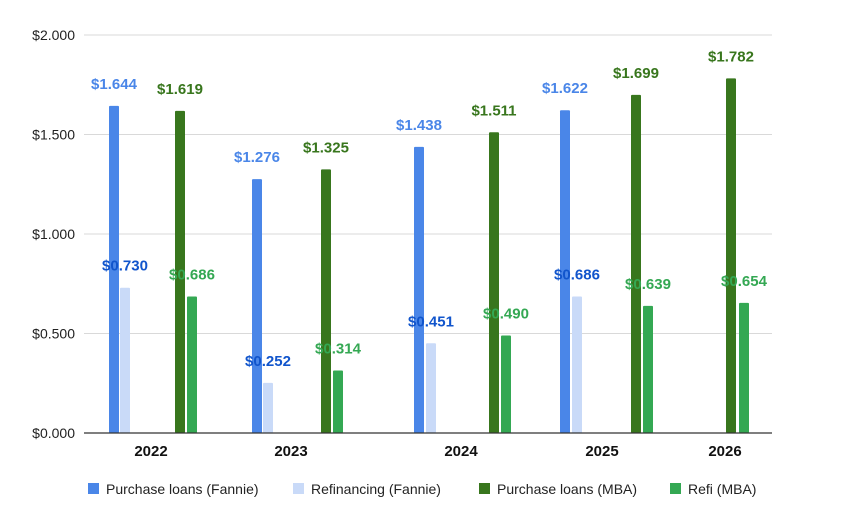 This screenshot has width=847, height=525. I want to click on x-axis: 2022 2023 2024 2025 2026, so click(428, 446).